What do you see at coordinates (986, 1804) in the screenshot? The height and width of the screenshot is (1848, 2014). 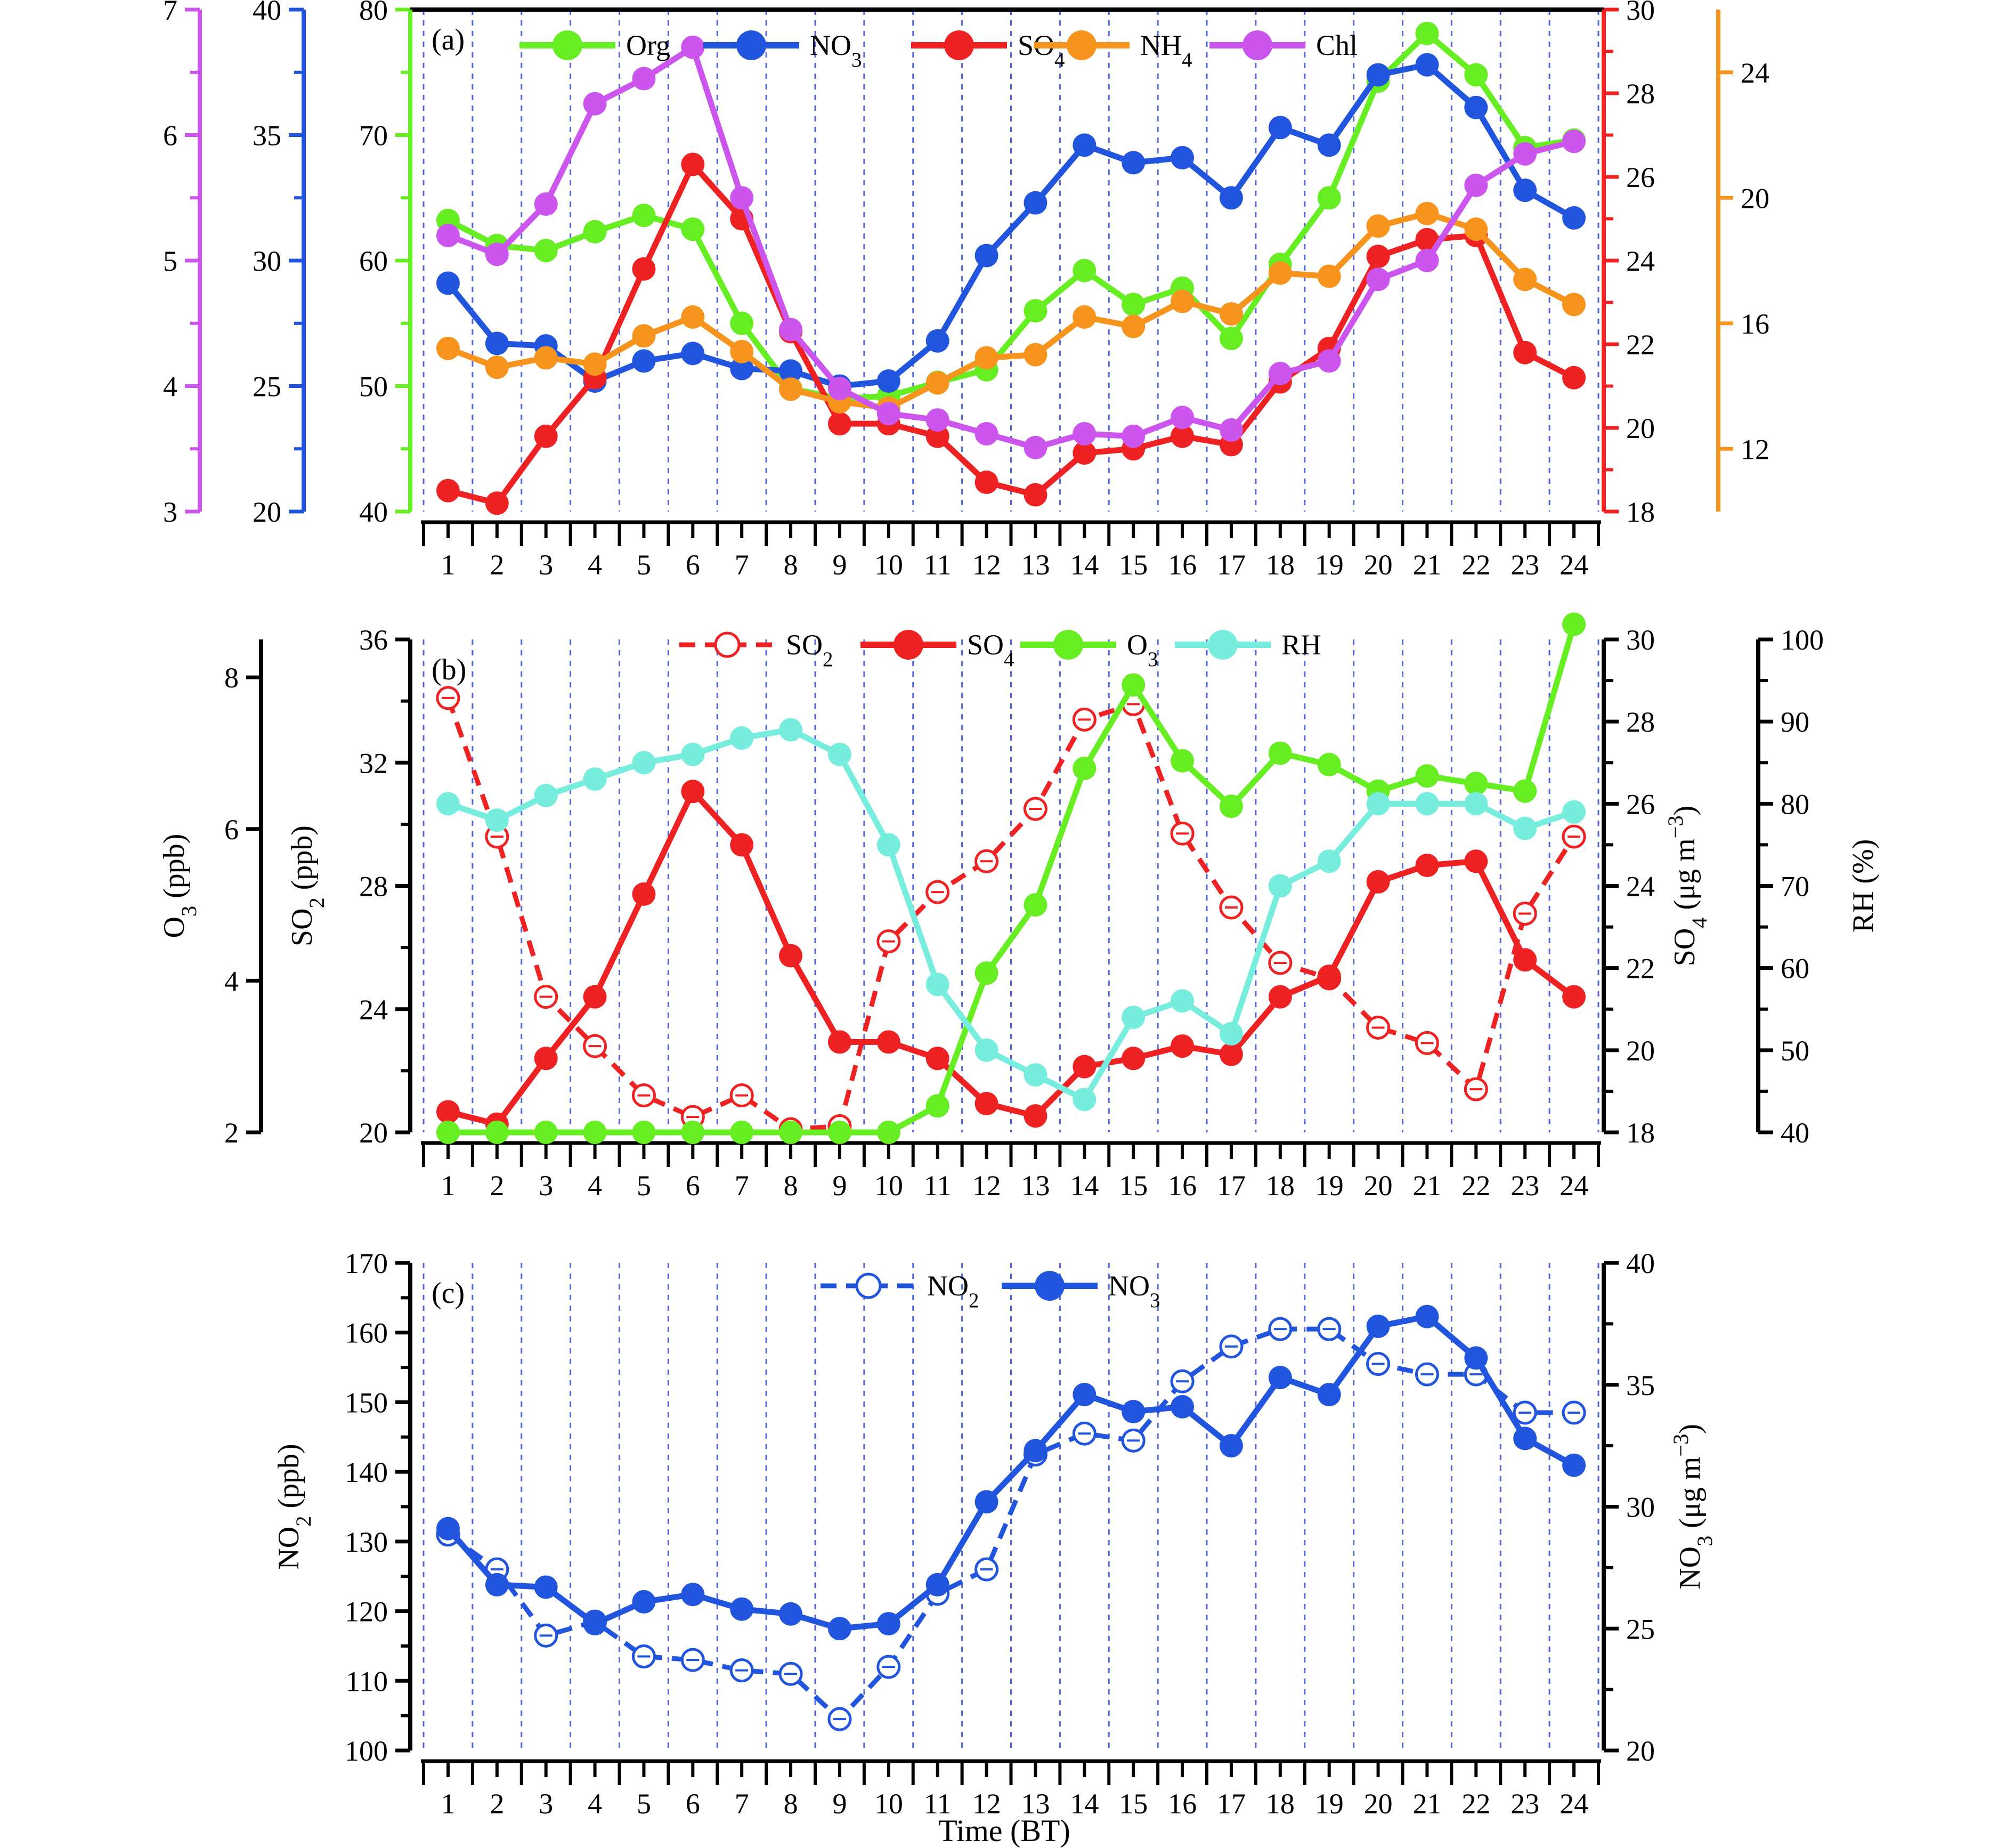 I see `x-tick-label: 12` at bounding box center [986, 1804].